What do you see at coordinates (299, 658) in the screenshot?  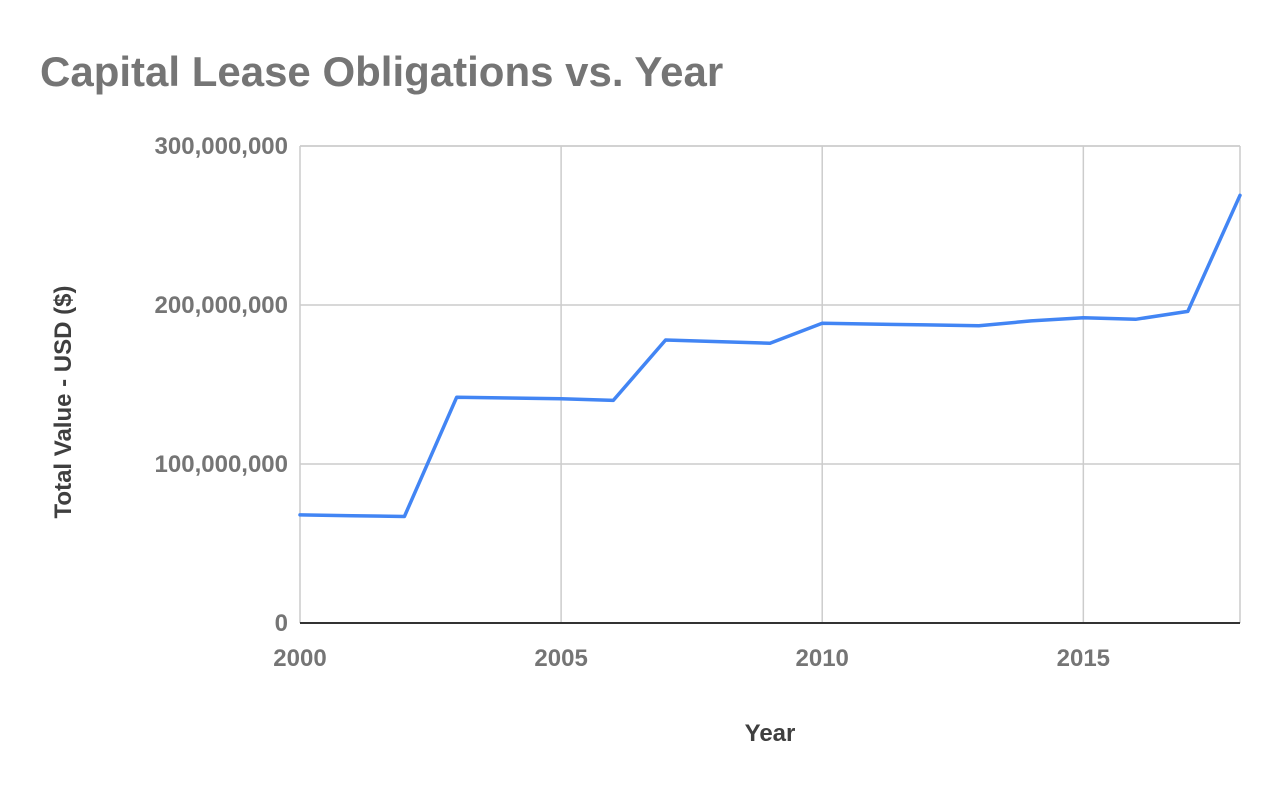 I see `x-tick-label: 2000` at bounding box center [299, 658].